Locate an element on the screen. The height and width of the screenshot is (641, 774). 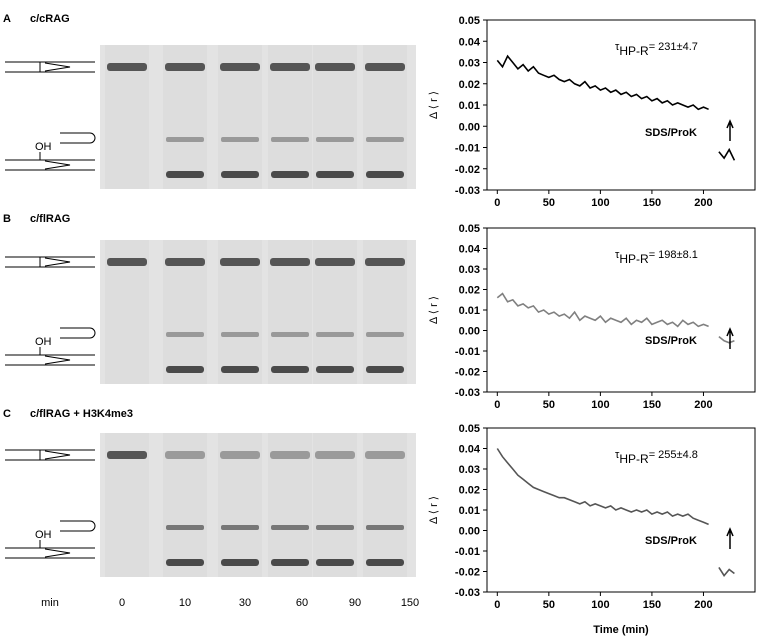
y-tick-label: 0.02 is located at coordinates (469, 491).